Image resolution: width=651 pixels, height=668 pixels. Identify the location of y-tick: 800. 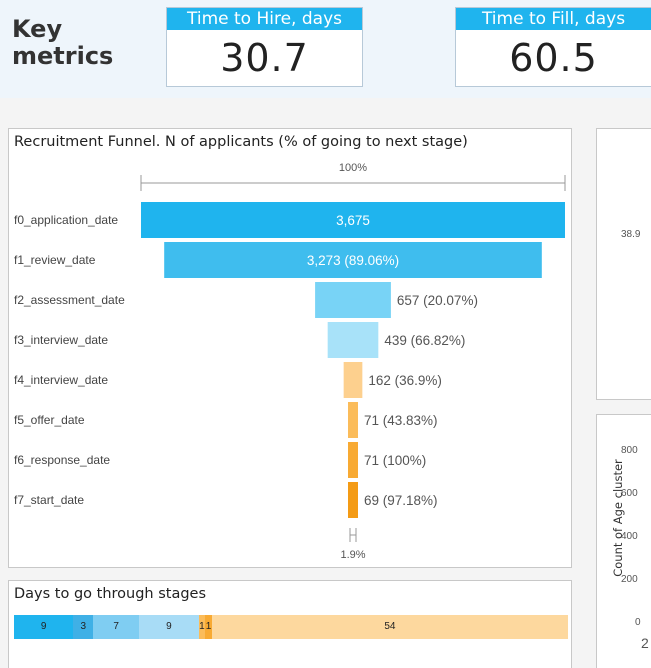
(629, 450).